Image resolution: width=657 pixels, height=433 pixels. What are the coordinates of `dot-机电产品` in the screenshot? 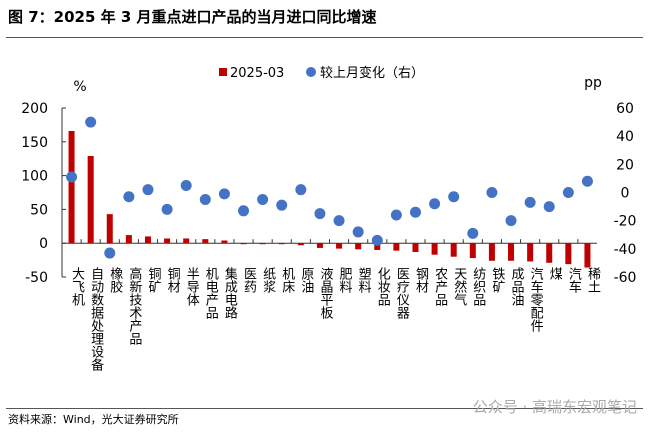 It's located at (205, 200).